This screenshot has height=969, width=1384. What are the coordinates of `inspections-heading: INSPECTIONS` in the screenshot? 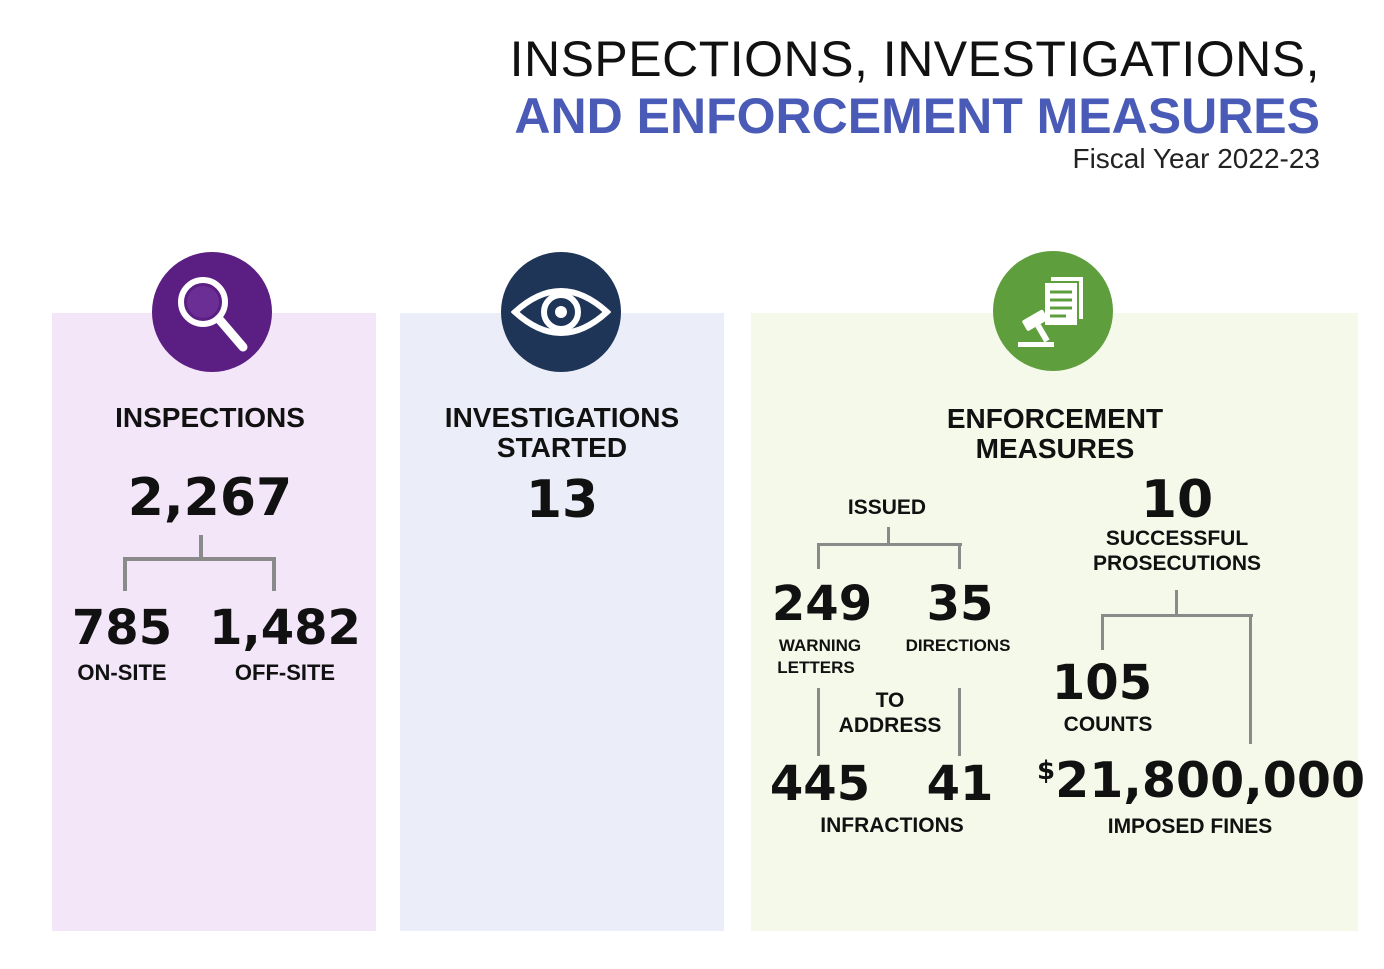 It's located at (210, 417).